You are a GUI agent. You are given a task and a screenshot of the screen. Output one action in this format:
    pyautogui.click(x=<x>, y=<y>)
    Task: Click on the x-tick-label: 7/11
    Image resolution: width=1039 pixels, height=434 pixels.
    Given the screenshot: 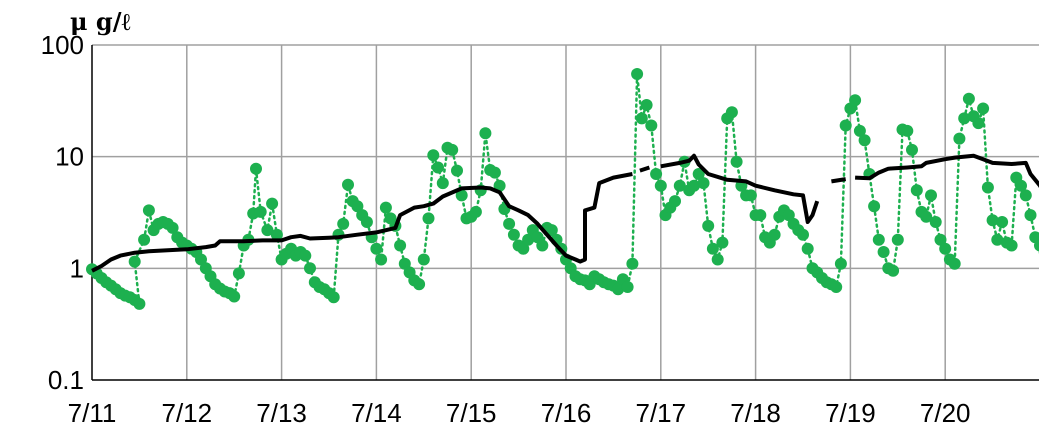 What is the action you would take?
    pyautogui.click(x=92, y=413)
    